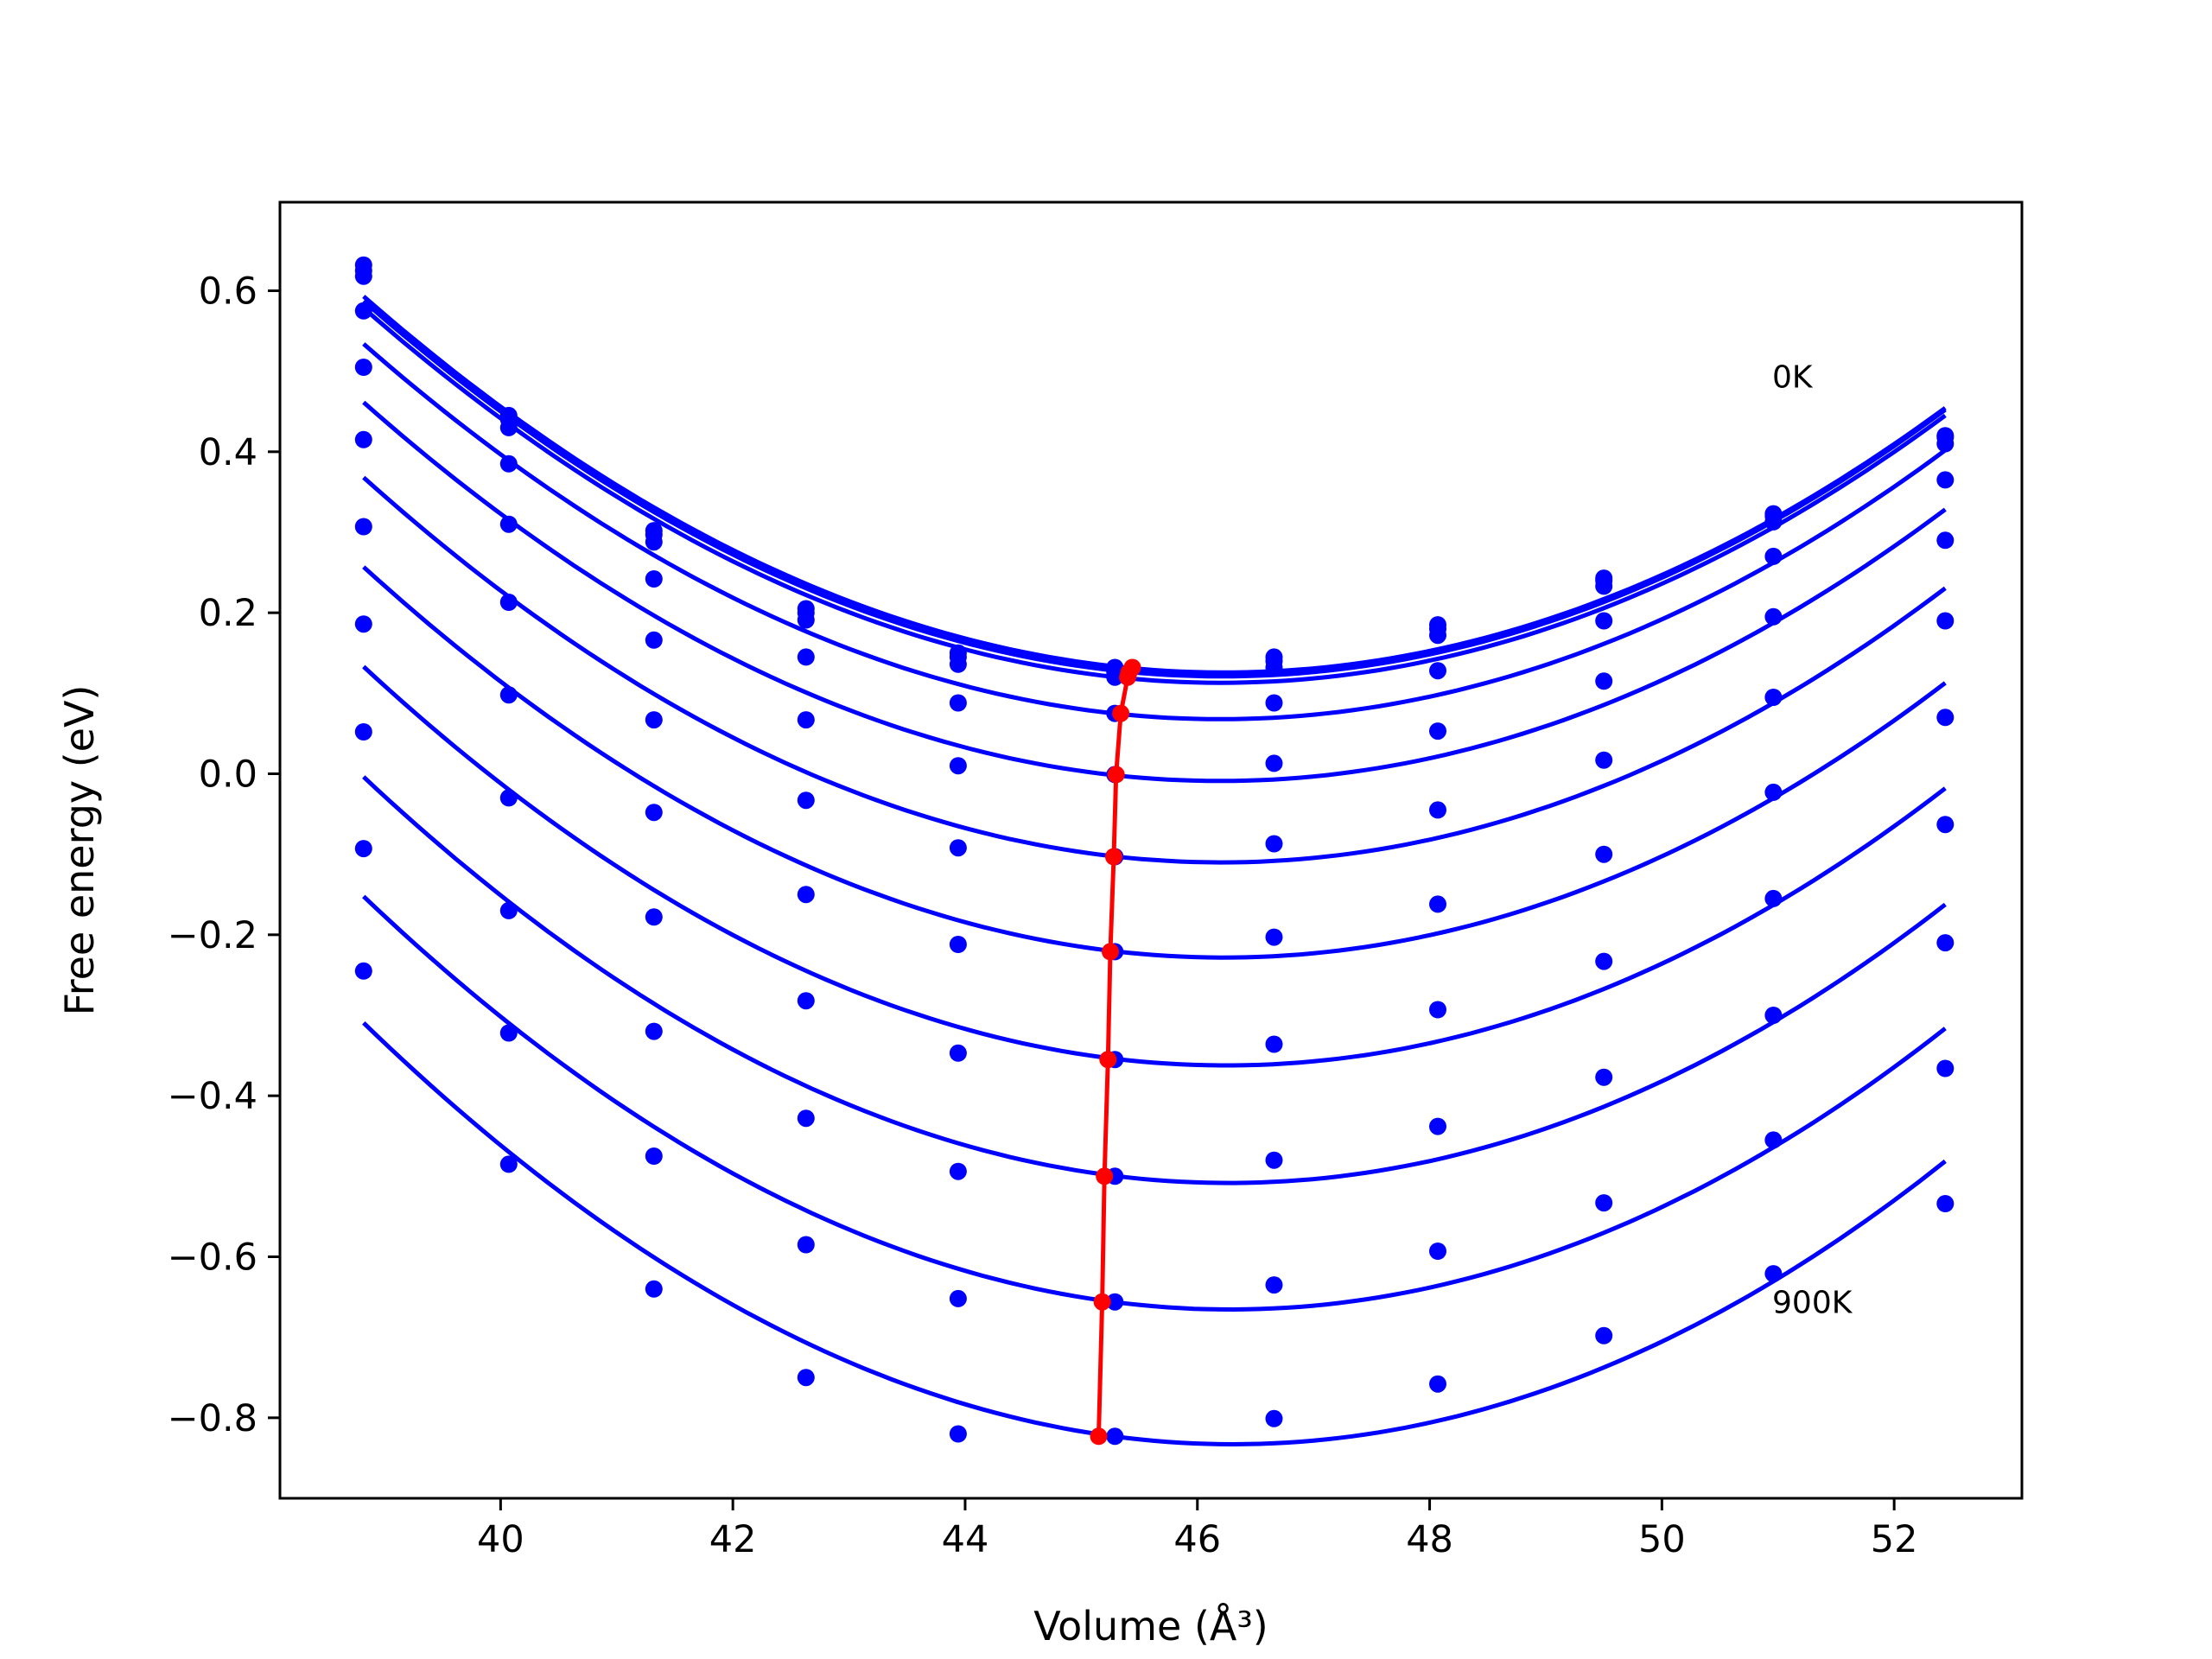 This screenshot has width=2212, height=1659. Describe the element at coordinates (228, 291) in the screenshot. I see `y-tick-label: 0.6` at that location.